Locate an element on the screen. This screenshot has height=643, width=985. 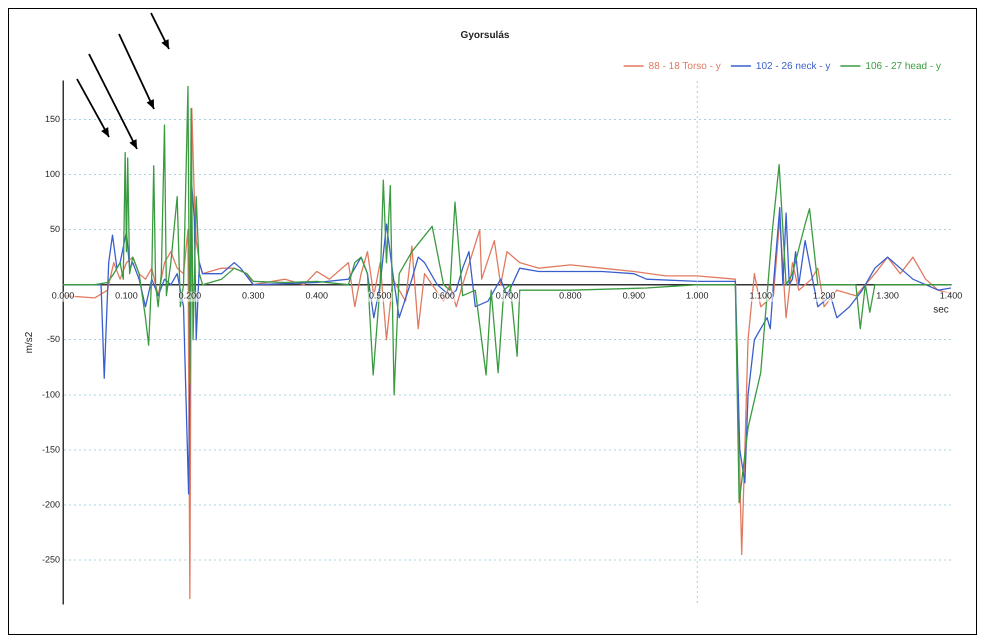
x-axis-title: sec is located at coordinates (941, 310).